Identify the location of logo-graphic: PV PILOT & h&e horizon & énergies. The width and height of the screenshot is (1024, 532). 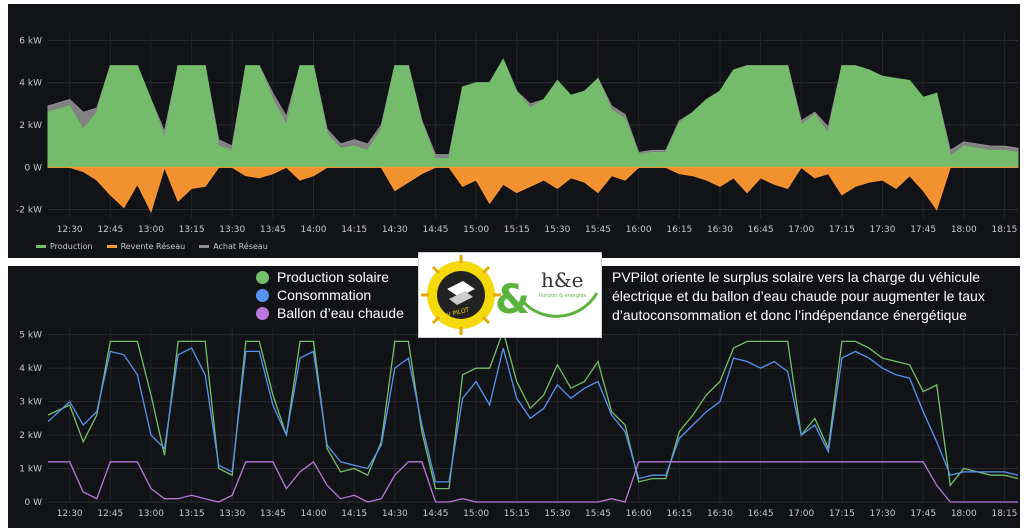
(510, 295).